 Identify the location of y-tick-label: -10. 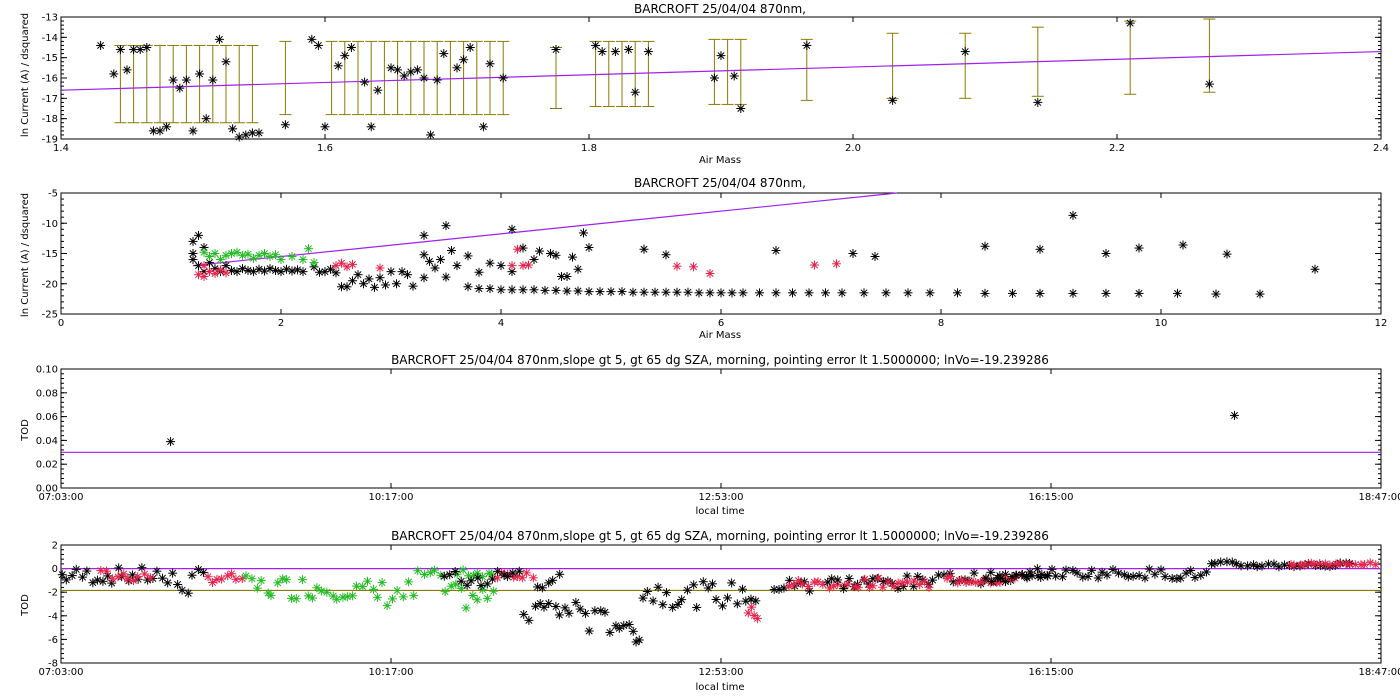
(50, 224).